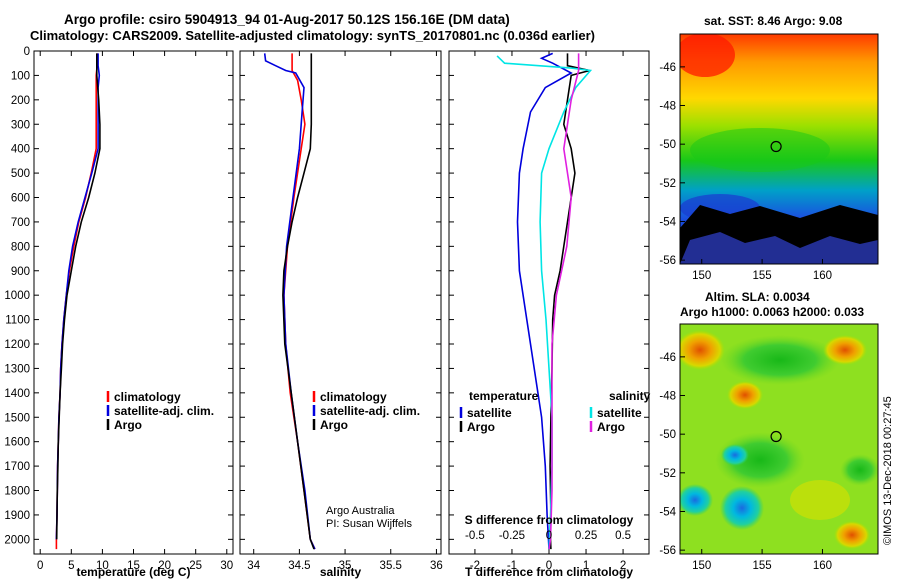 The width and height of the screenshot is (900, 580). What do you see at coordinates (20, 223) in the screenshot?
I see `y-tick-label: 700` at bounding box center [20, 223].